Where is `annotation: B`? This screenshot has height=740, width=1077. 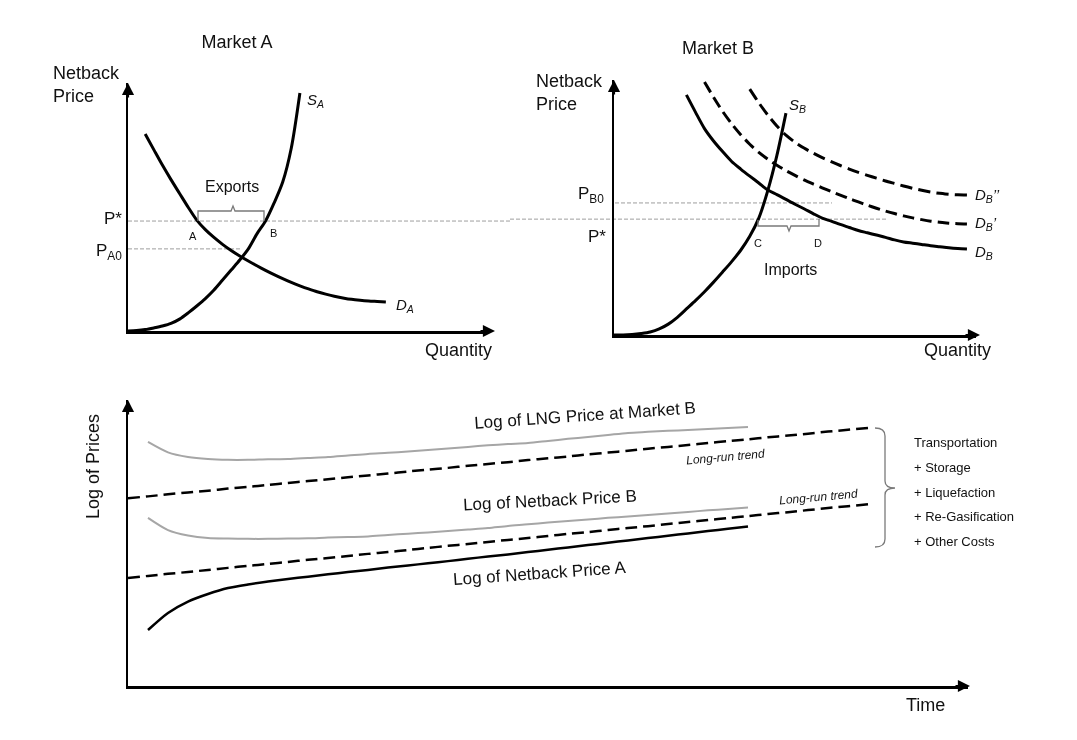 annotation: B is located at coordinates (274, 233).